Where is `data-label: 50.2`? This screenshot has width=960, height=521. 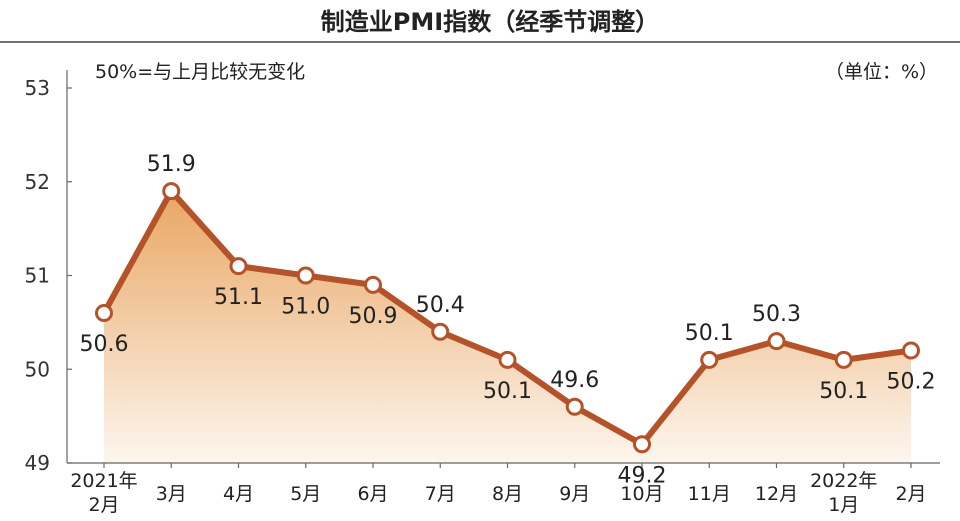
data-label: 50.2 is located at coordinates (911, 382).